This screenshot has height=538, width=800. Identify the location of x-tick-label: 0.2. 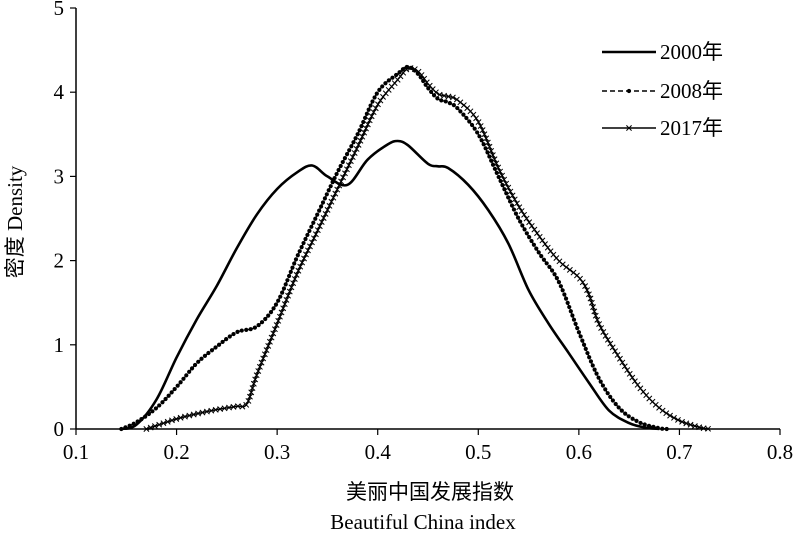
(176, 452).